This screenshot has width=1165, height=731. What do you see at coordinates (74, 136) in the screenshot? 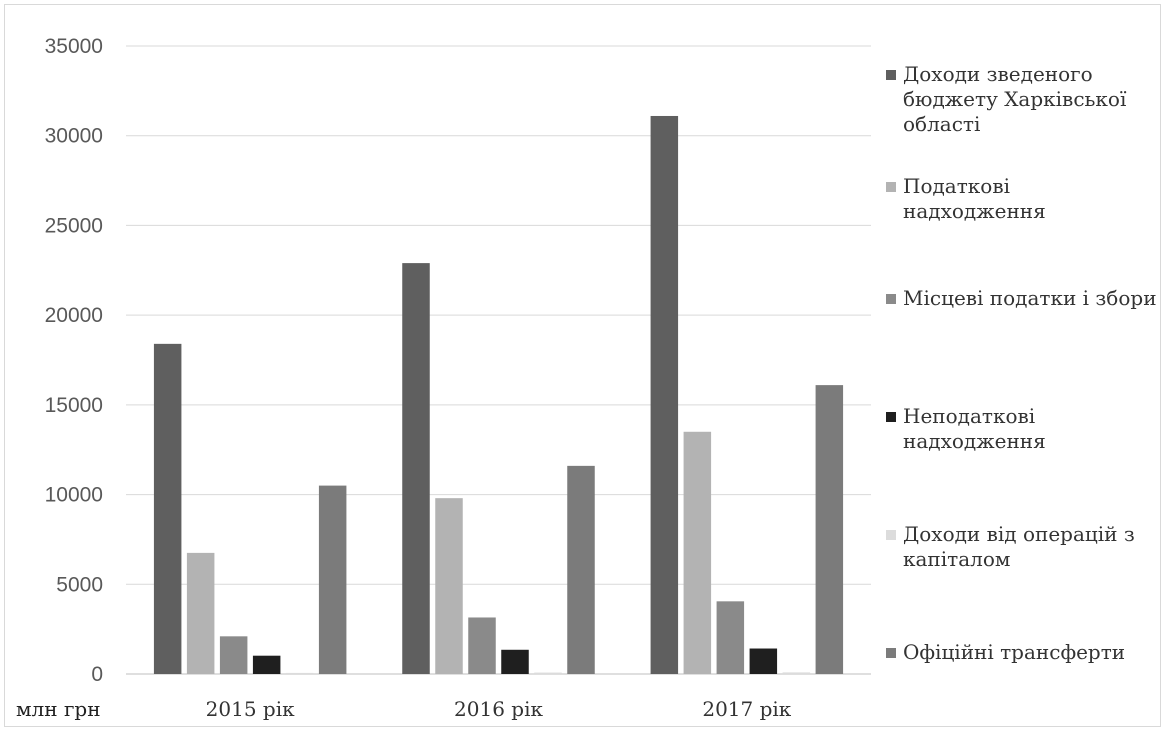
I see `y-tick-label: 30000` at bounding box center [74, 136].